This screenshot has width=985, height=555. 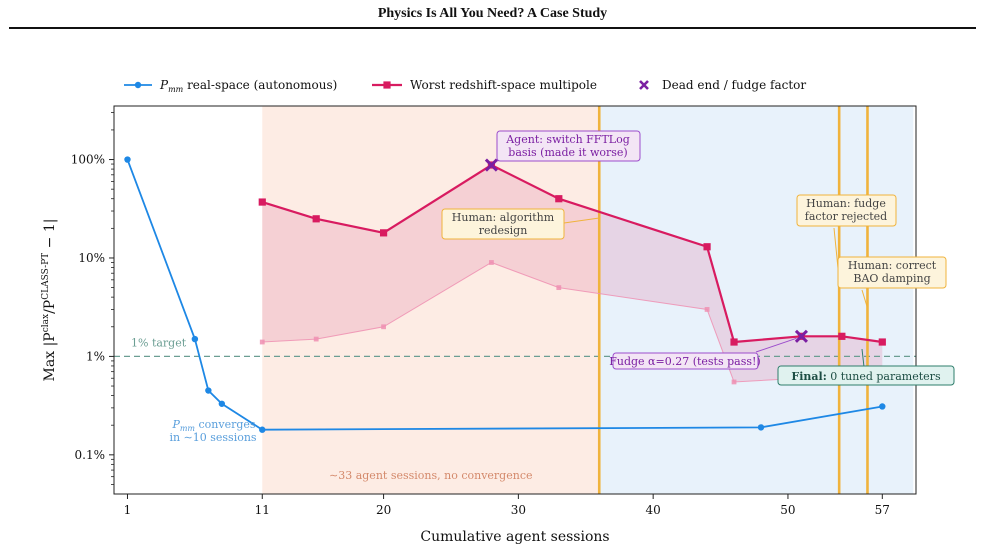 I want to click on annotation-leader-bao, so click(x=864, y=299).